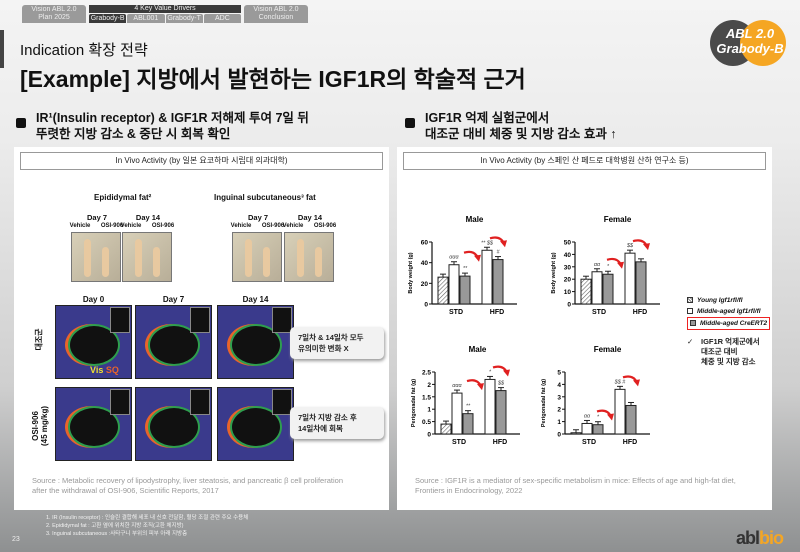 The width and height of the screenshot is (800, 552). I want to click on mri-row-label: OSI-906 (45 mg/kg), so click(40, 426).